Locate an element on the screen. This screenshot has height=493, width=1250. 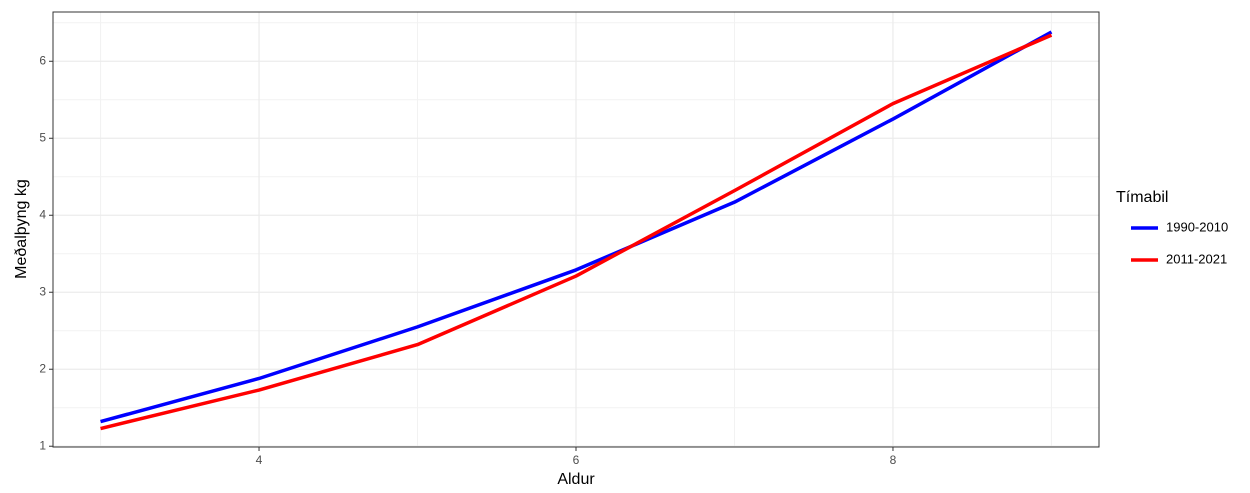
y-tick-label: 5 is located at coordinates (42, 137).